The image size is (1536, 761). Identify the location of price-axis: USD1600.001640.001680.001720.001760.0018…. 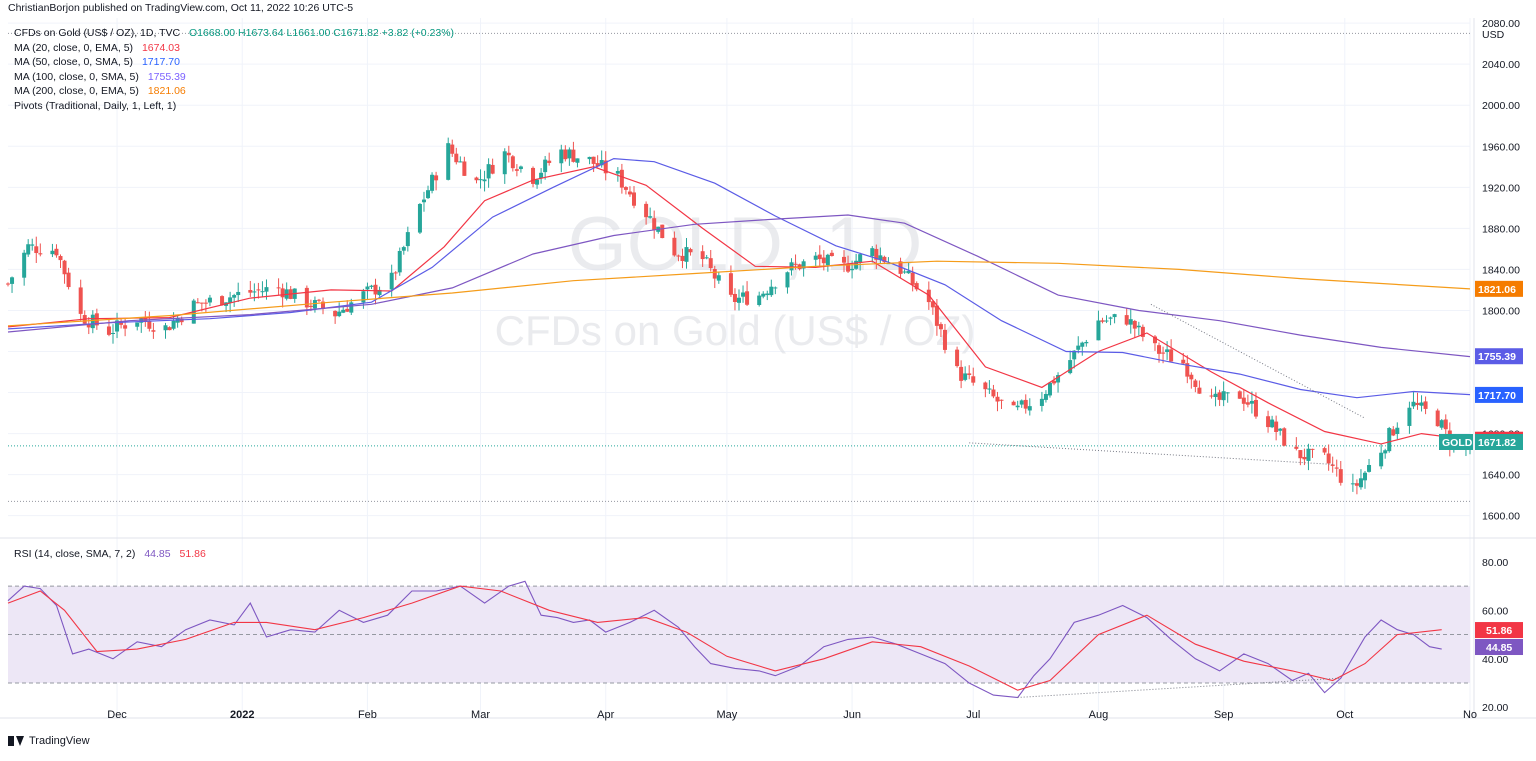
(1481, 270).